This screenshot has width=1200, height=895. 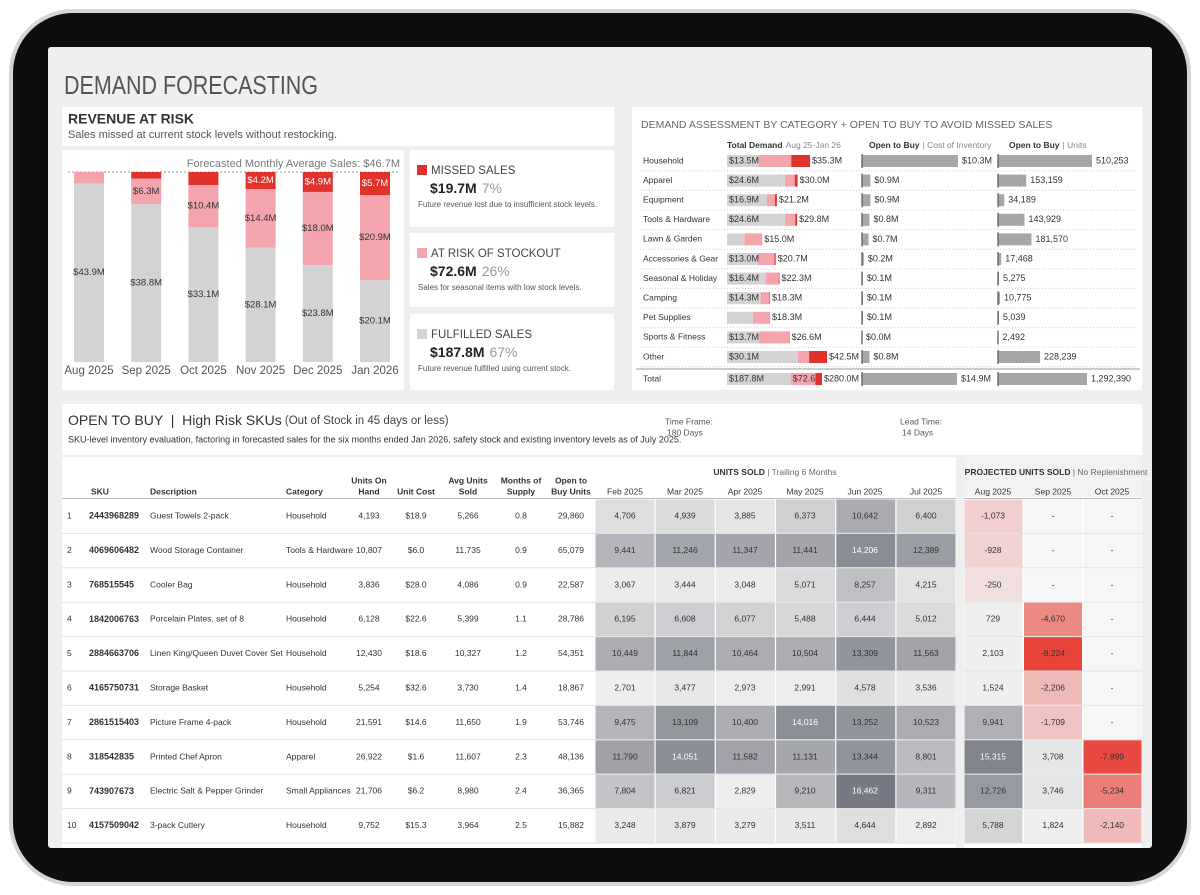 I want to click on value-label: $23.8M, so click(x=318, y=313).